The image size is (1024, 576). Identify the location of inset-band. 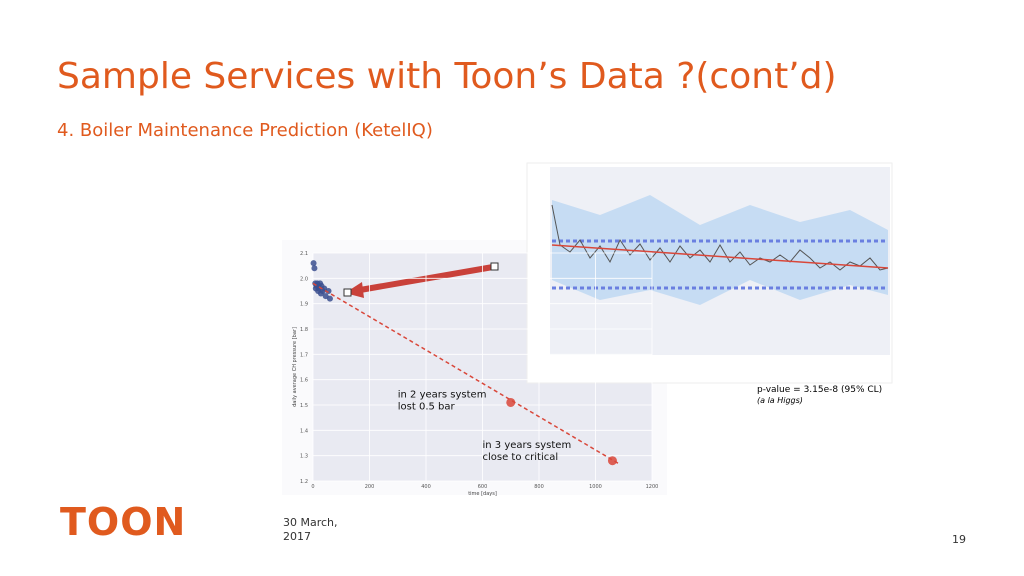
(720, 250).